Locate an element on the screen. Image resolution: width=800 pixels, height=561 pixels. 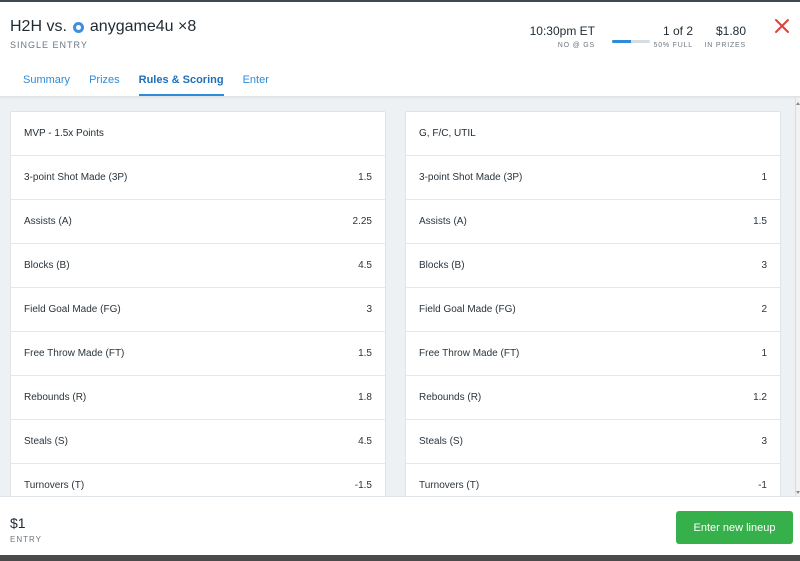
scoring-row: Assists (A) 2.25 is located at coordinates (198, 222).